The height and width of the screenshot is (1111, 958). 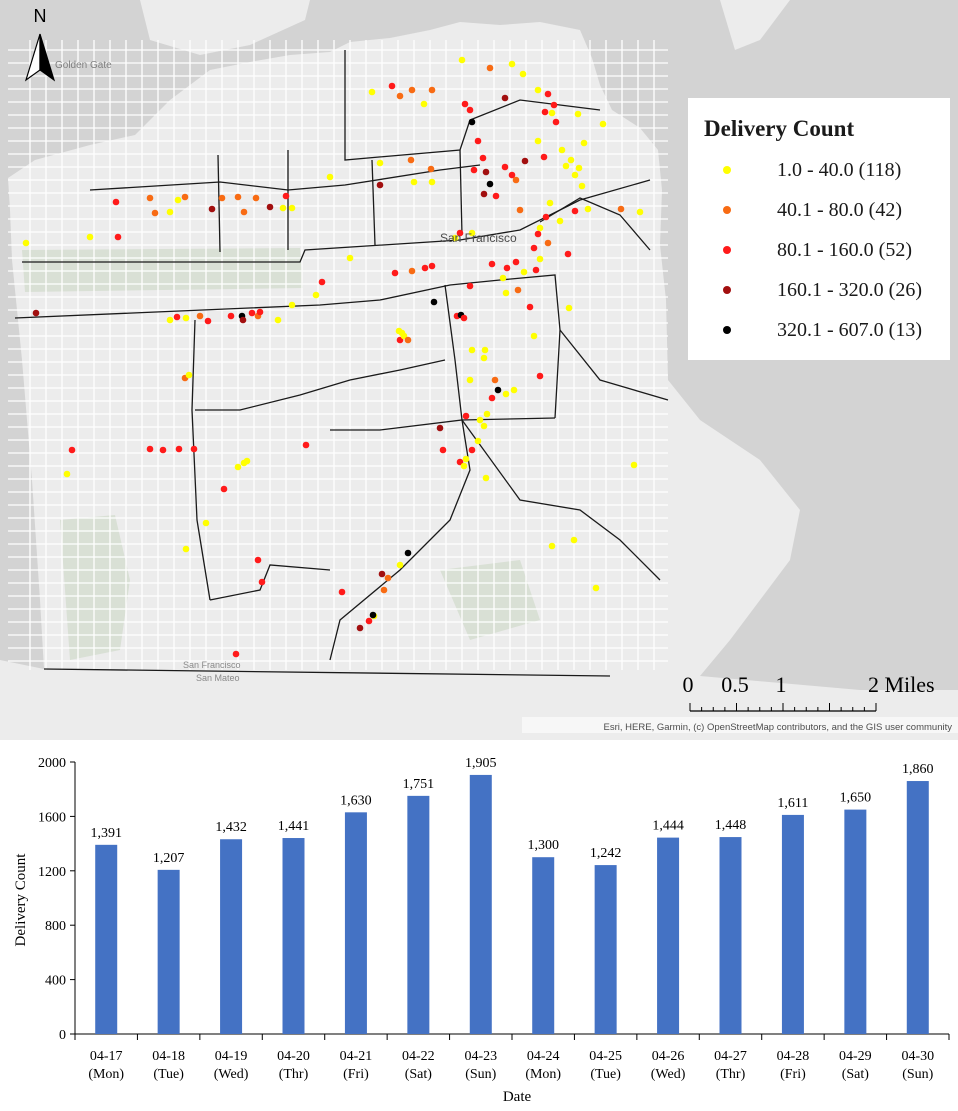 I want to click on bar-value-label: 1,242, so click(x=606, y=853).